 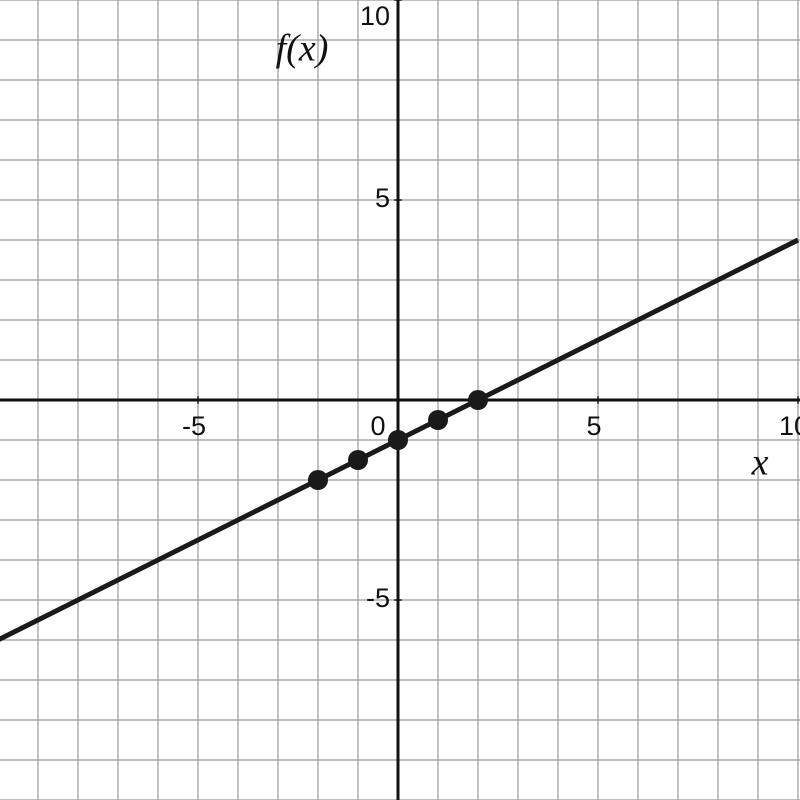 What do you see at coordinates (378, 598) in the screenshot?
I see `y-tick-label: -5` at bounding box center [378, 598].